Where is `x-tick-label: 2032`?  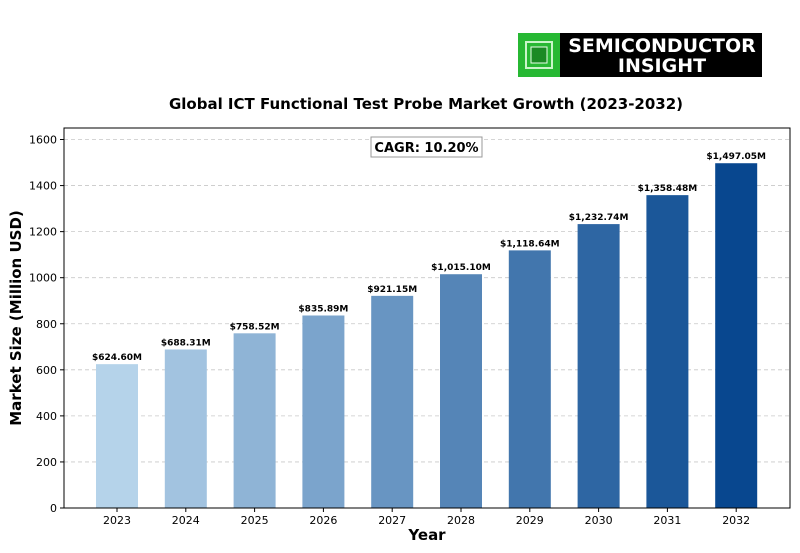
x-tick-label: 2032 is located at coordinates (736, 520).